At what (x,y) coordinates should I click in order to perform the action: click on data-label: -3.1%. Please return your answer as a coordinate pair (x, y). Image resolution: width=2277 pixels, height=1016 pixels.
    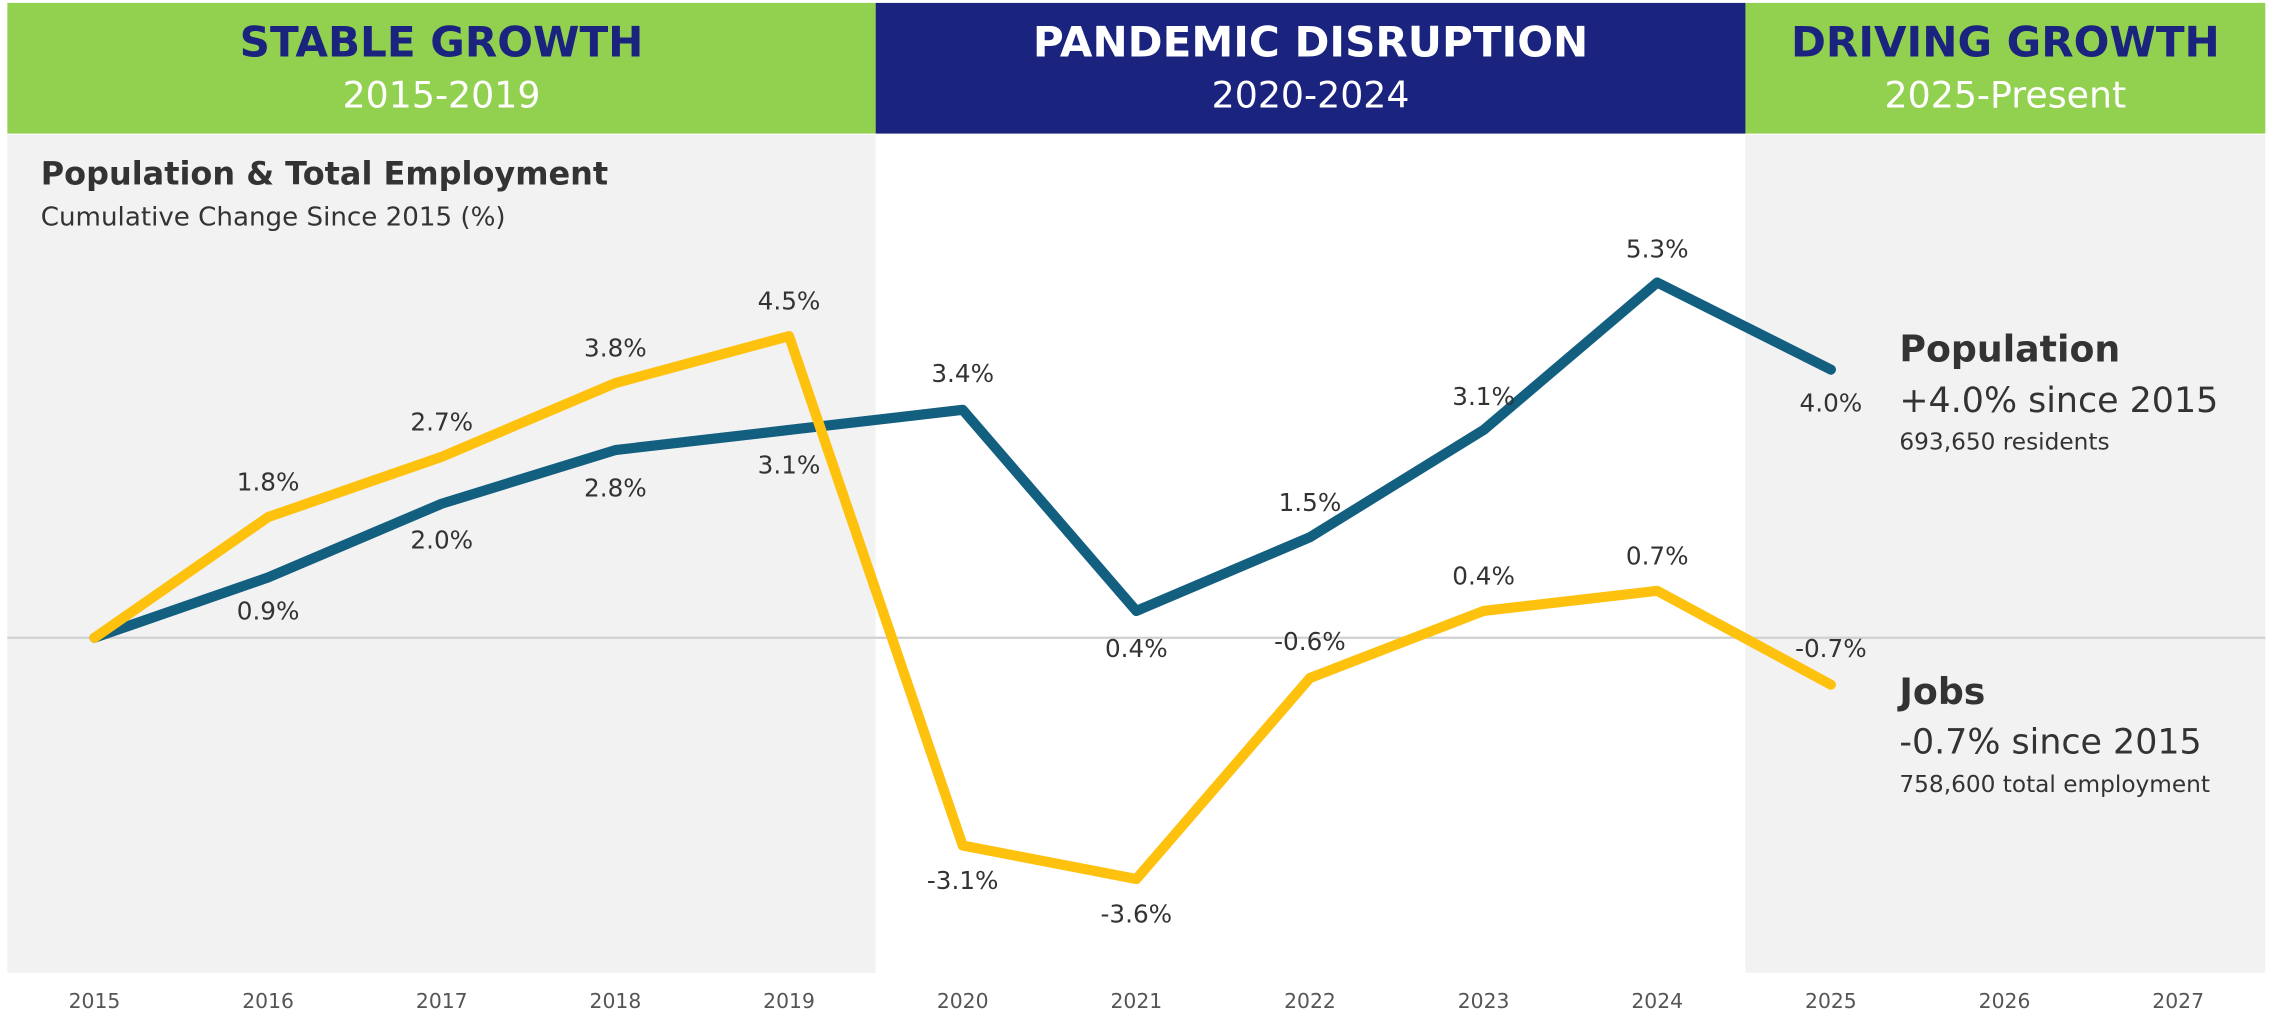
    Looking at the image, I should click on (963, 880).